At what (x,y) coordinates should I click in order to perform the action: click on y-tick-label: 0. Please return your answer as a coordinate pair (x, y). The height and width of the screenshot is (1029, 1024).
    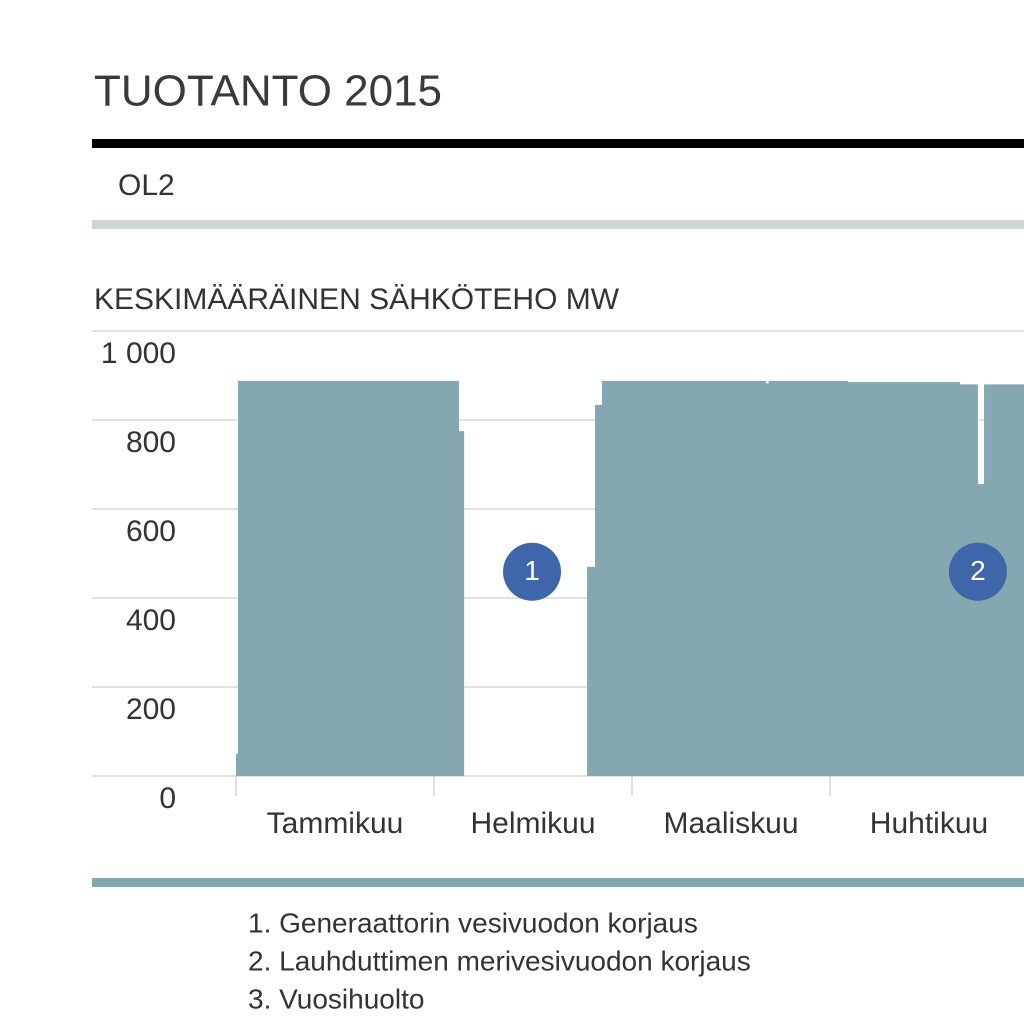
    Looking at the image, I should click on (167, 798).